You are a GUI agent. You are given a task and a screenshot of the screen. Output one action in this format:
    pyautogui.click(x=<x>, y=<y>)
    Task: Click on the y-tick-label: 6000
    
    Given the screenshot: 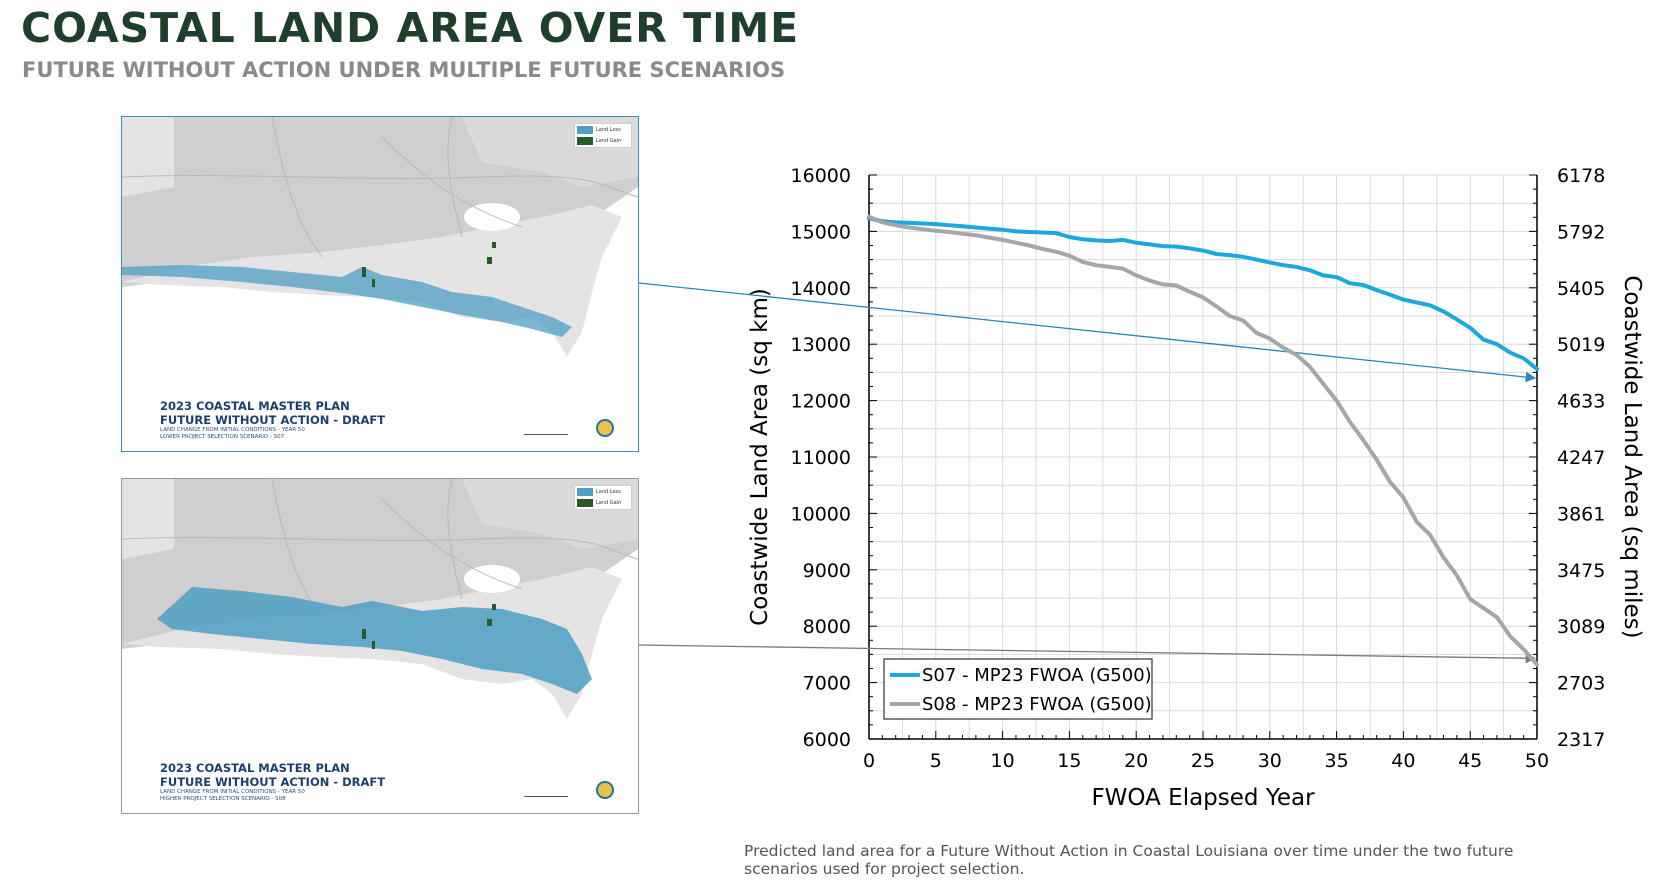 What is the action you would take?
    pyautogui.click(x=827, y=740)
    